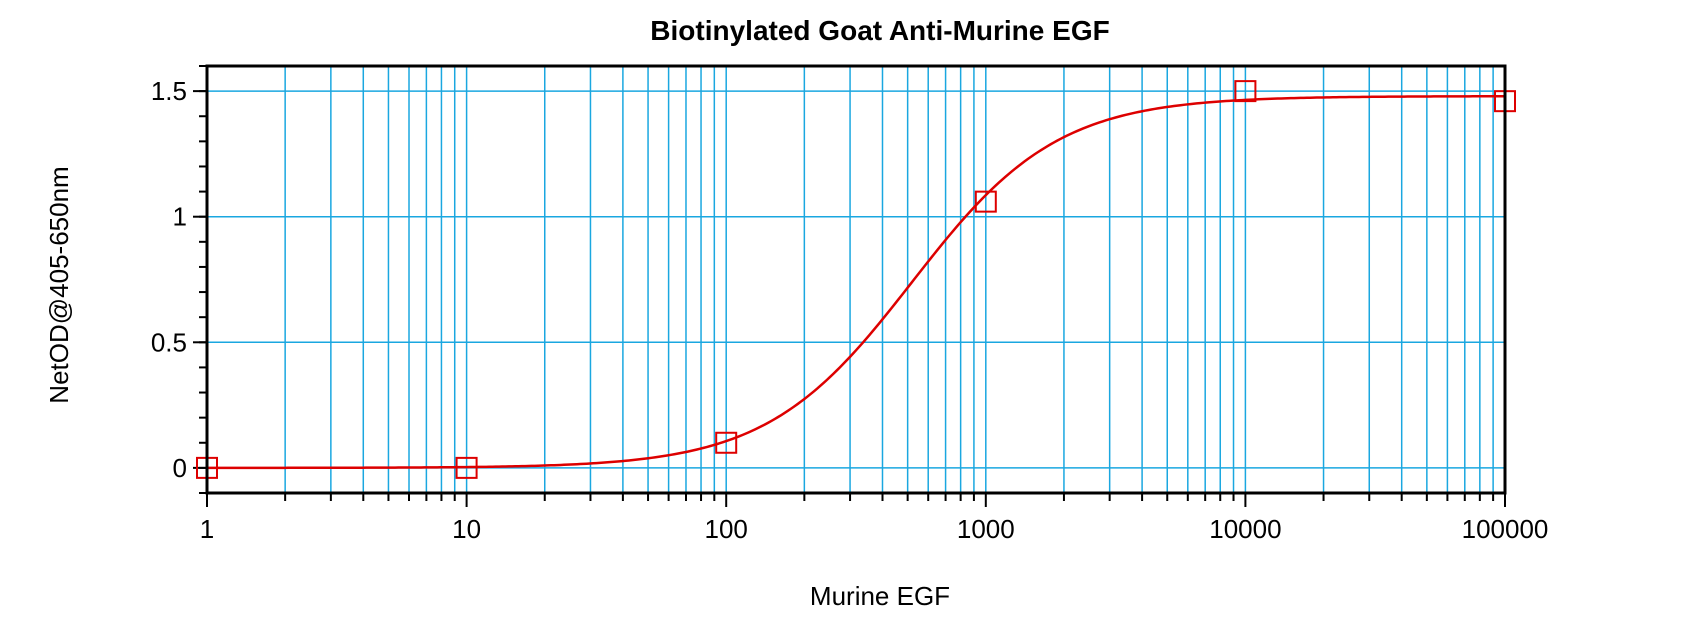 Image resolution: width=1700 pixels, height=620 pixels. I want to click on x-tick-label: 1000, so click(986, 529).